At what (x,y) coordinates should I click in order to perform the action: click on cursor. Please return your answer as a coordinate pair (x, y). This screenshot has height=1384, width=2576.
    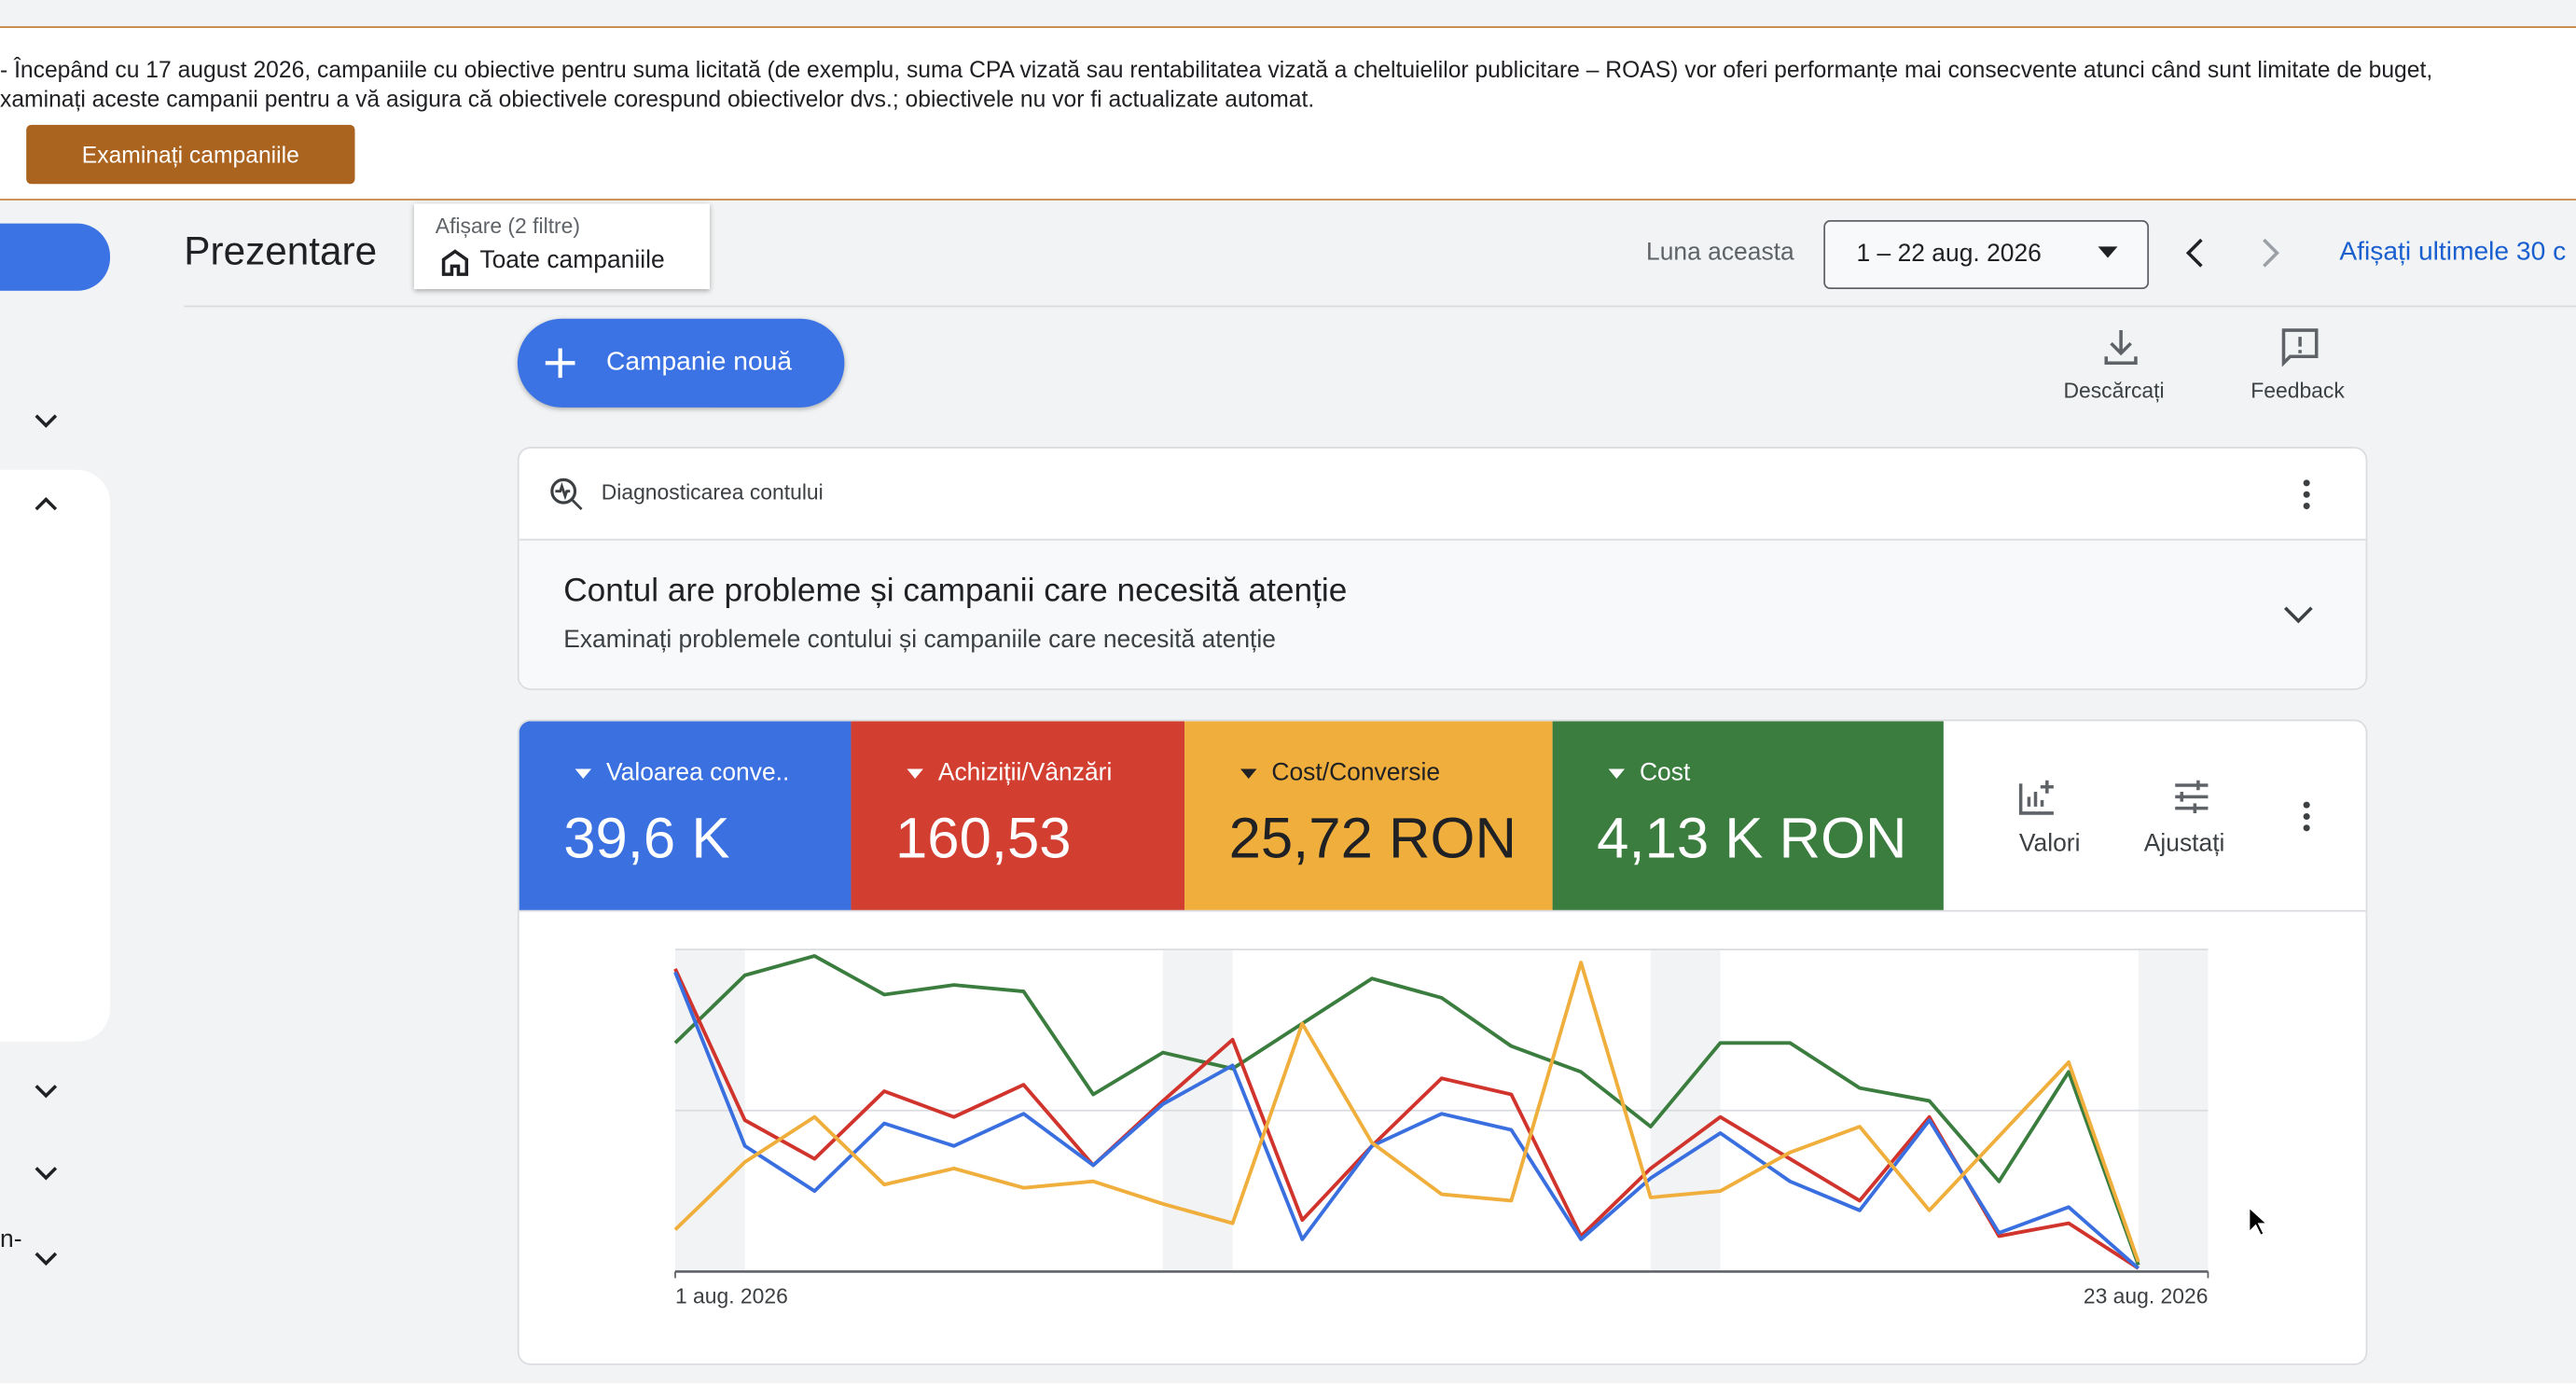
    Looking at the image, I should click on (2259, 1221).